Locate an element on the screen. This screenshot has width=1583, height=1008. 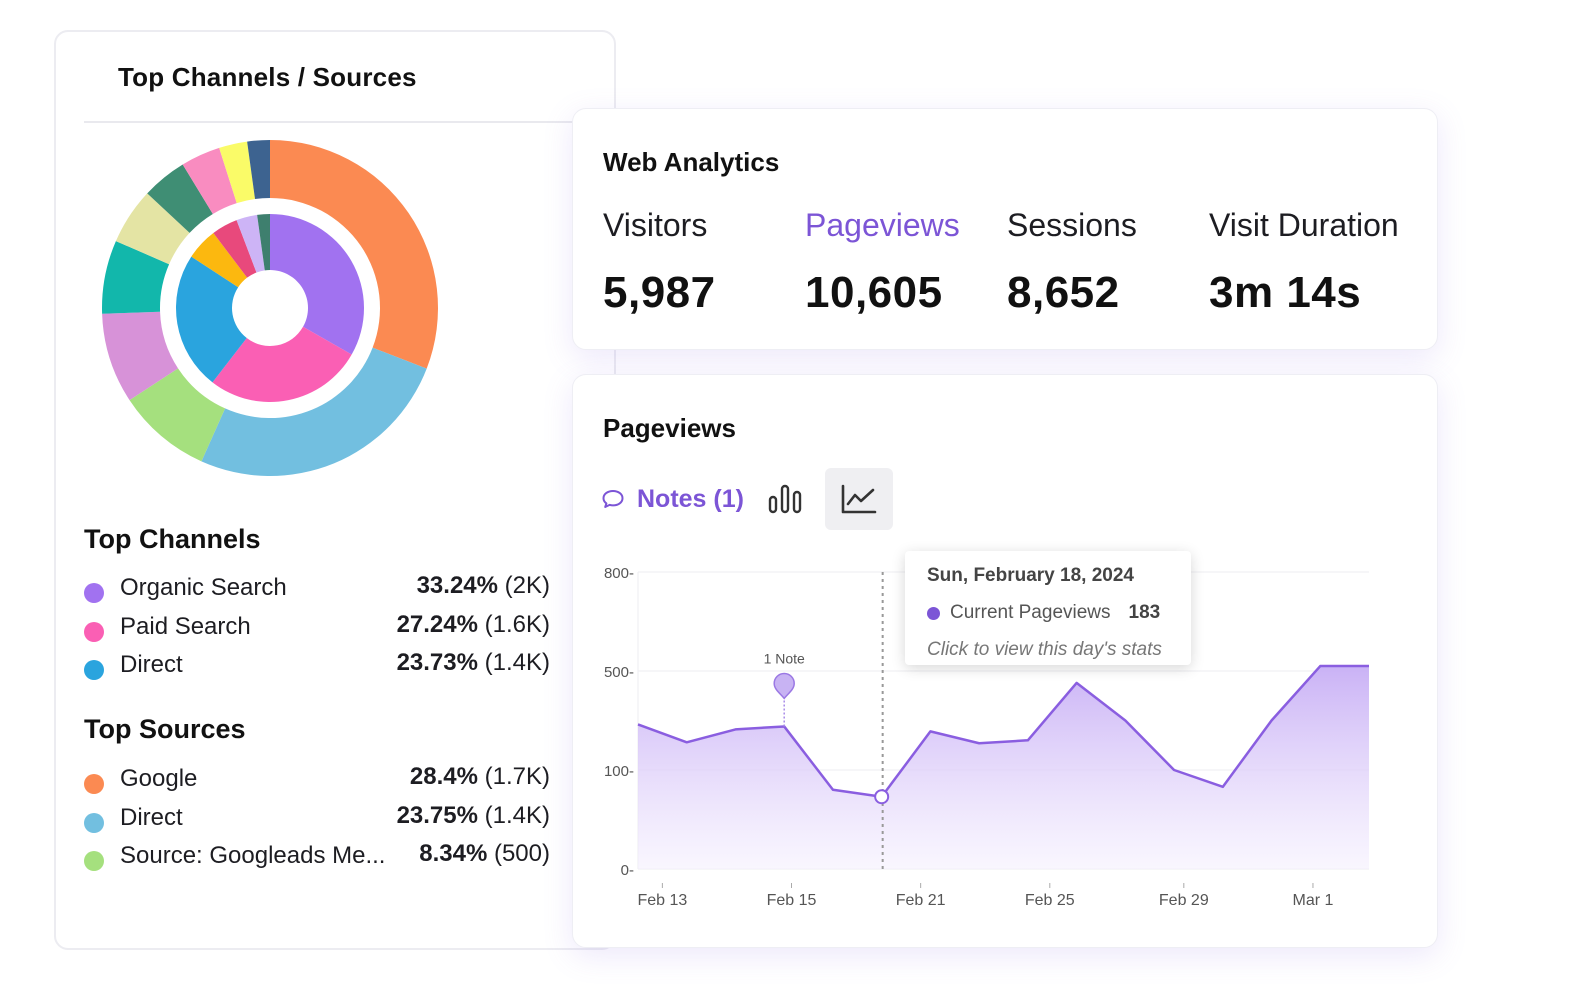
legend-percent: 28.4% is located at coordinates (443, 776).